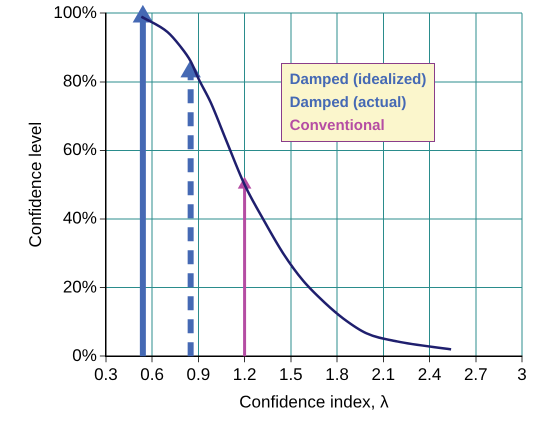  Describe the element at coordinates (75, 12) in the screenshot. I see `y-tick-label: 100%` at that location.